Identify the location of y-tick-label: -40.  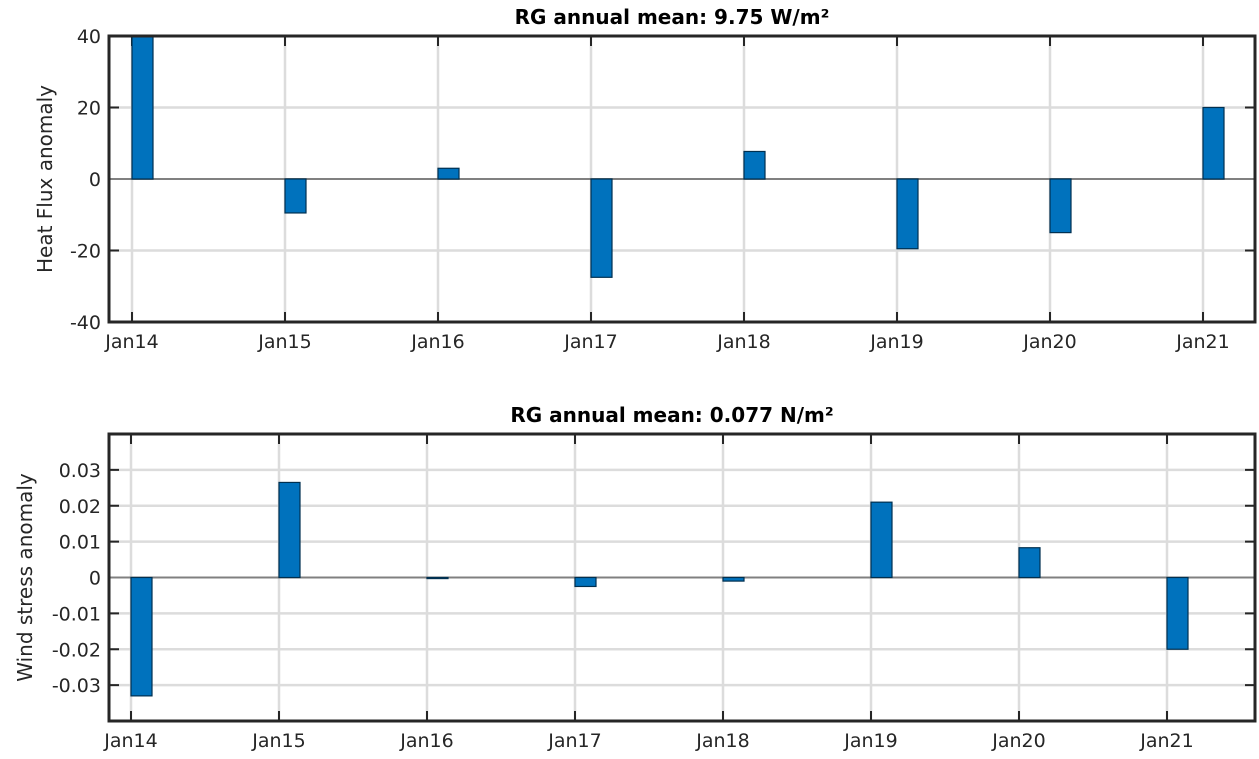
(85, 323).